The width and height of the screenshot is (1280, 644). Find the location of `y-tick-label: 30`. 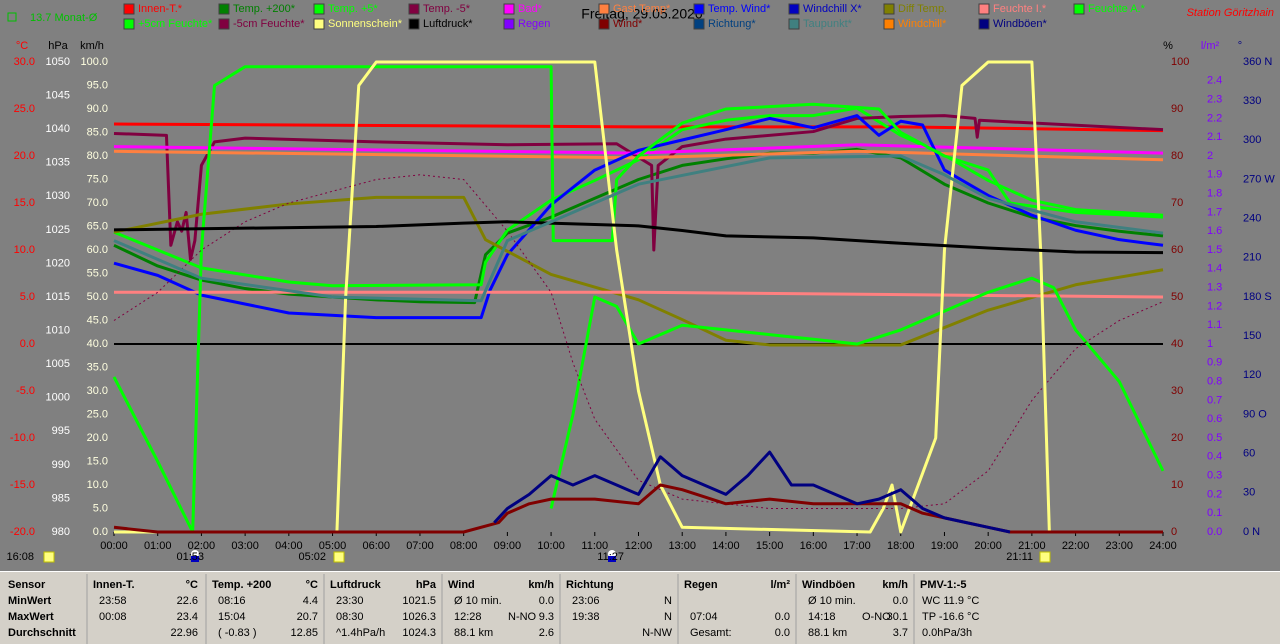

y-tick-label: 30 is located at coordinates (1249, 493).